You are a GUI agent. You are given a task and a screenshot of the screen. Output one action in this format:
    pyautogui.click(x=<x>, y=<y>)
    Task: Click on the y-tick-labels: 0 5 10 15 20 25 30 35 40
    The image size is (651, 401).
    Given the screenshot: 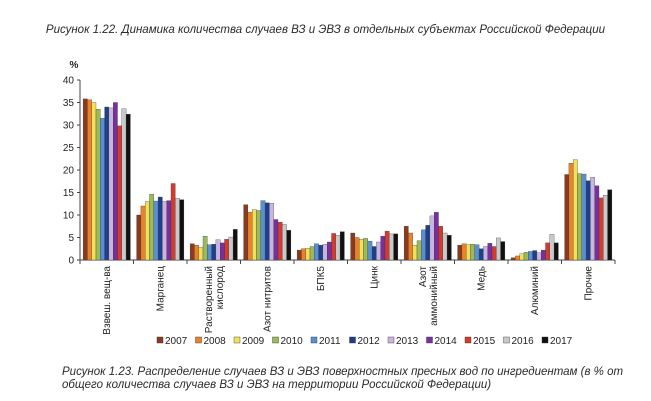 What is the action you would take?
    pyautogui.click(x=71, y=171)
    